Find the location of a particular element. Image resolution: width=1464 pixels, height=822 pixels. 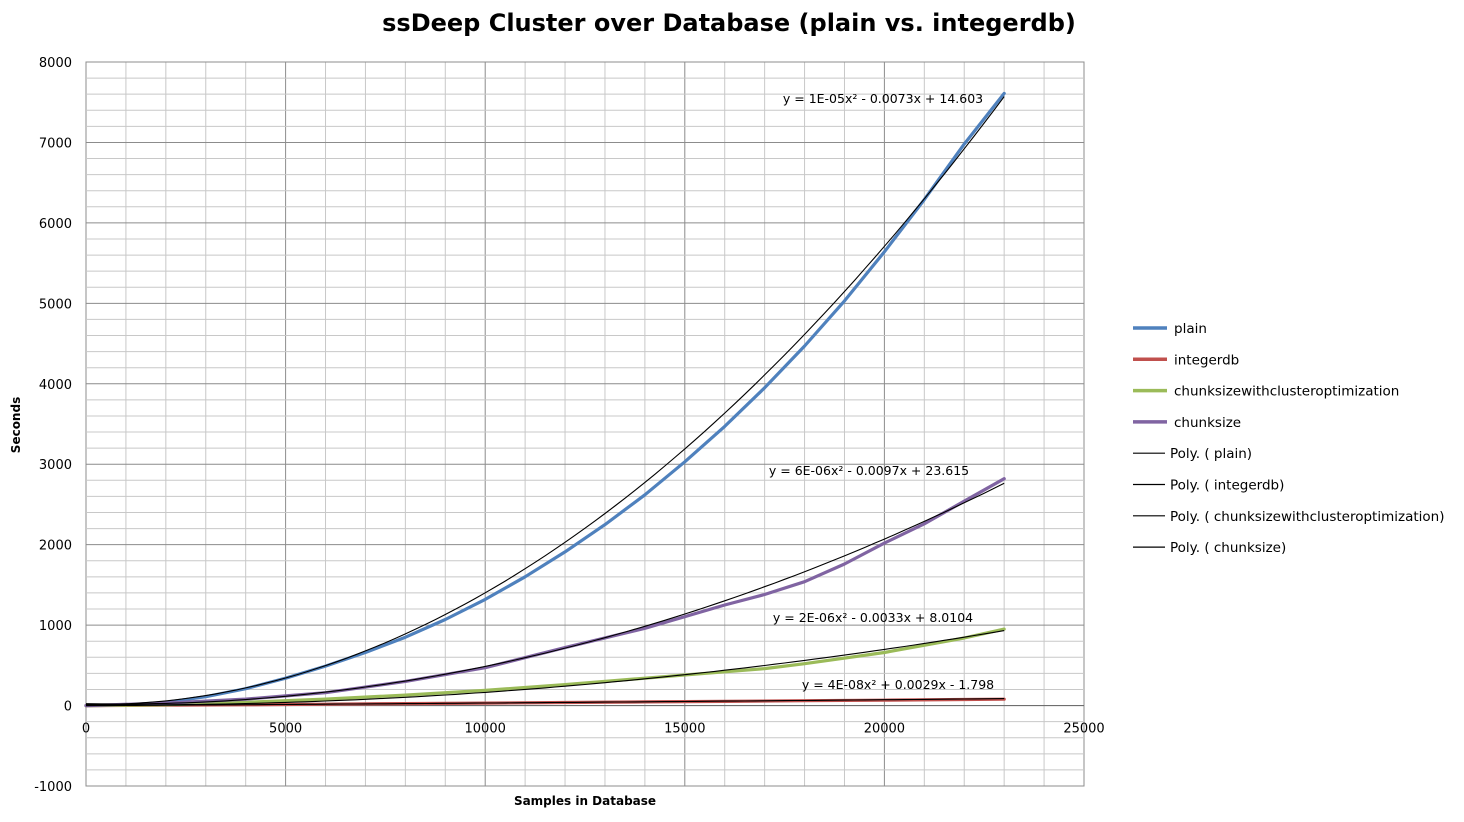

legend-label: chunksizewithclusteroptimization is located at coordinates (1286, 392).